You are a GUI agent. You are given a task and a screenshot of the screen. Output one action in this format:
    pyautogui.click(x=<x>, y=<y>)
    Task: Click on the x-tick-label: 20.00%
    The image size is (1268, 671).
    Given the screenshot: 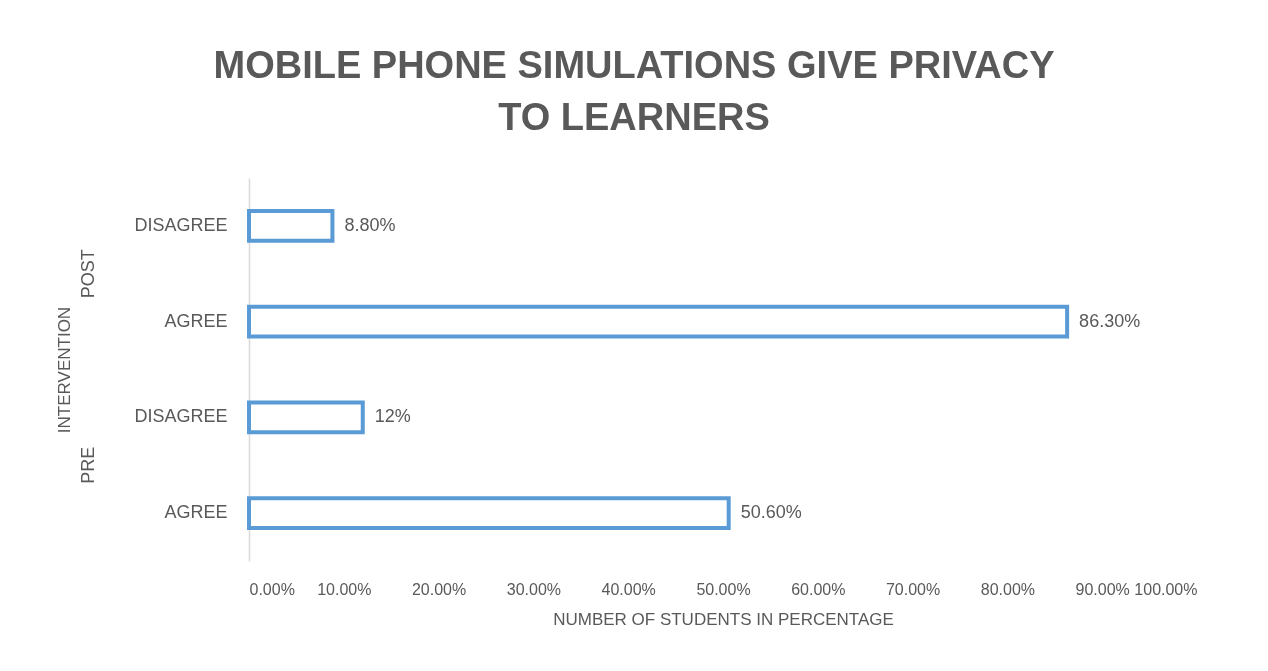 What is the action you would take?
    pyautogui.click(x=439, y=589)
    